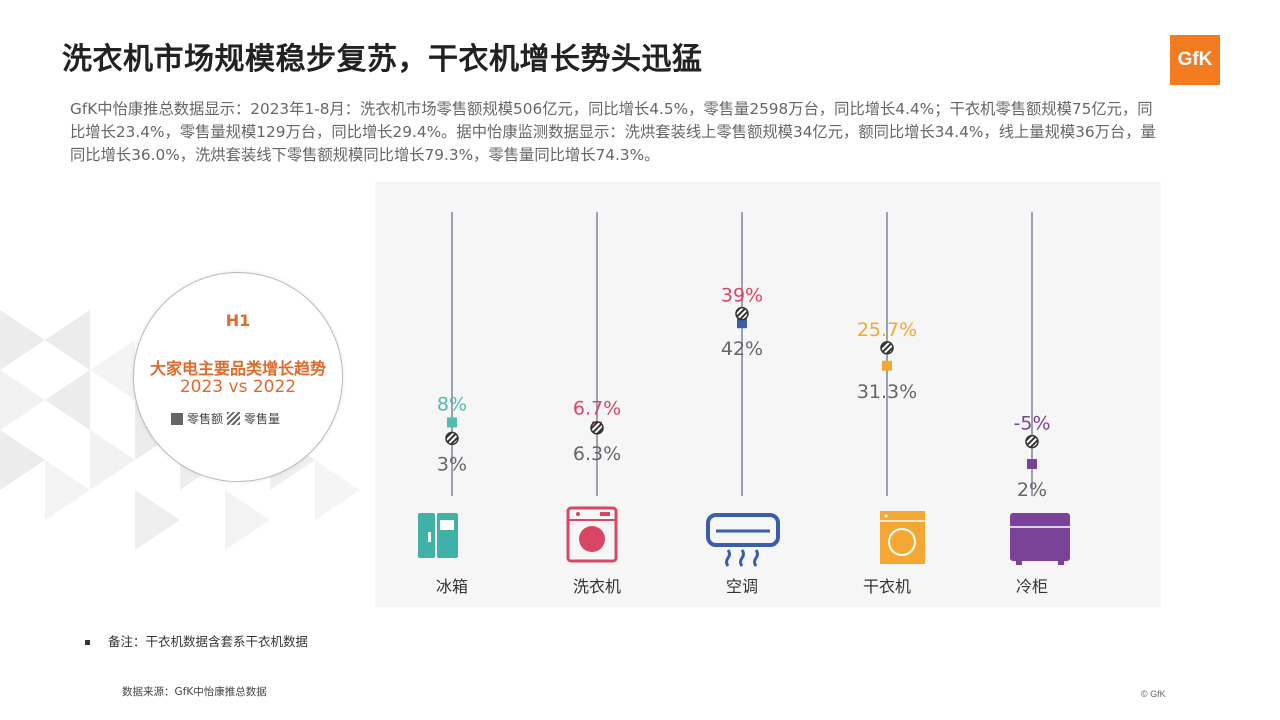  Describe the element at coordinates (452, 464) in the screenshot. I see `volume-value-label: 3%` at that location.